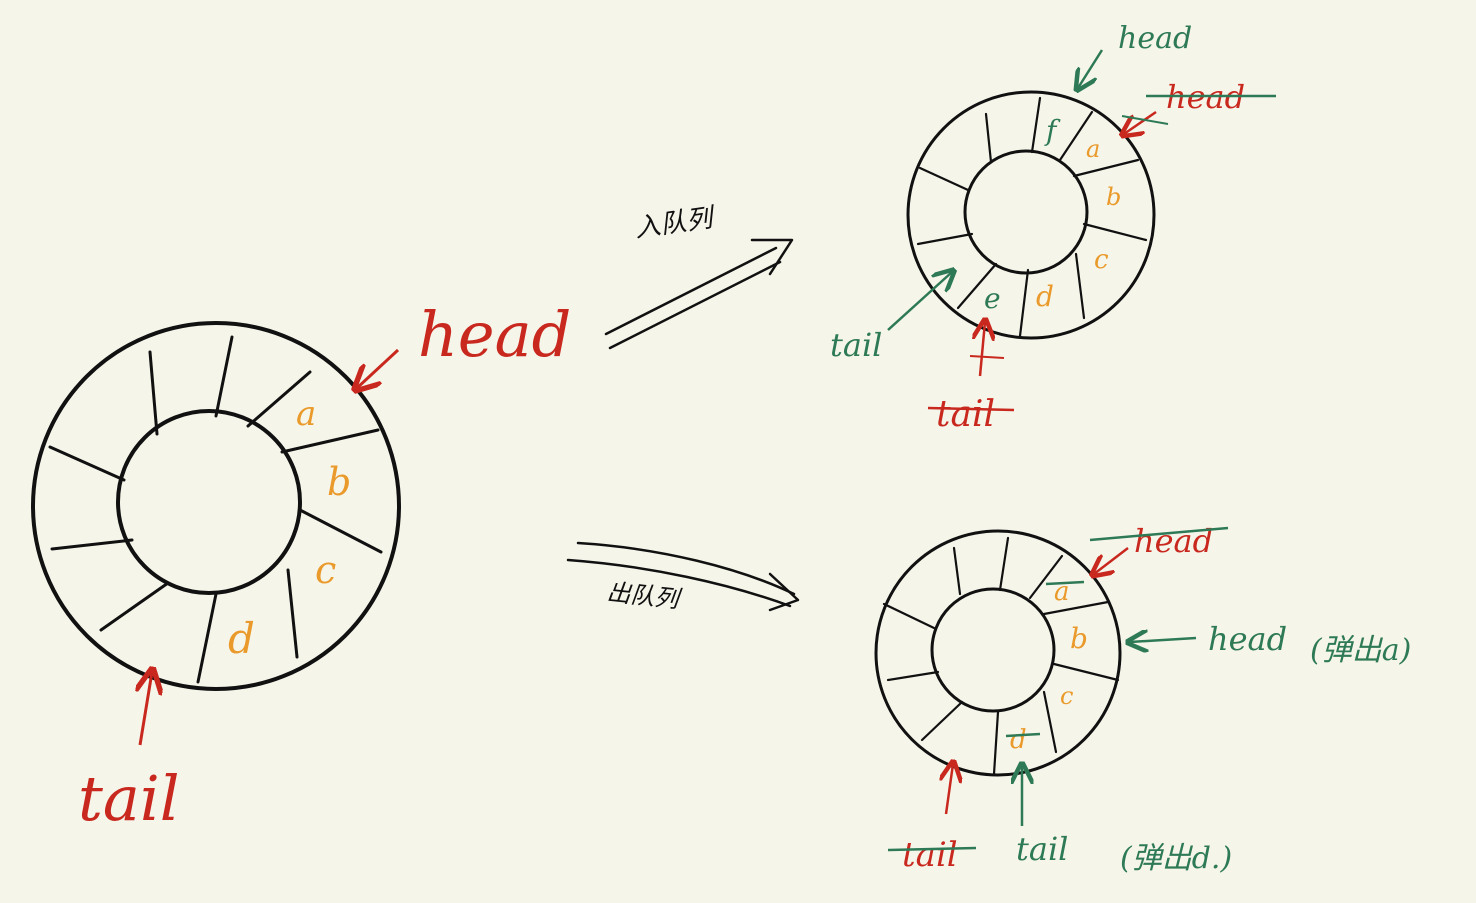  I want to click on enqueue-old-tail-strike, so click(971, 409).